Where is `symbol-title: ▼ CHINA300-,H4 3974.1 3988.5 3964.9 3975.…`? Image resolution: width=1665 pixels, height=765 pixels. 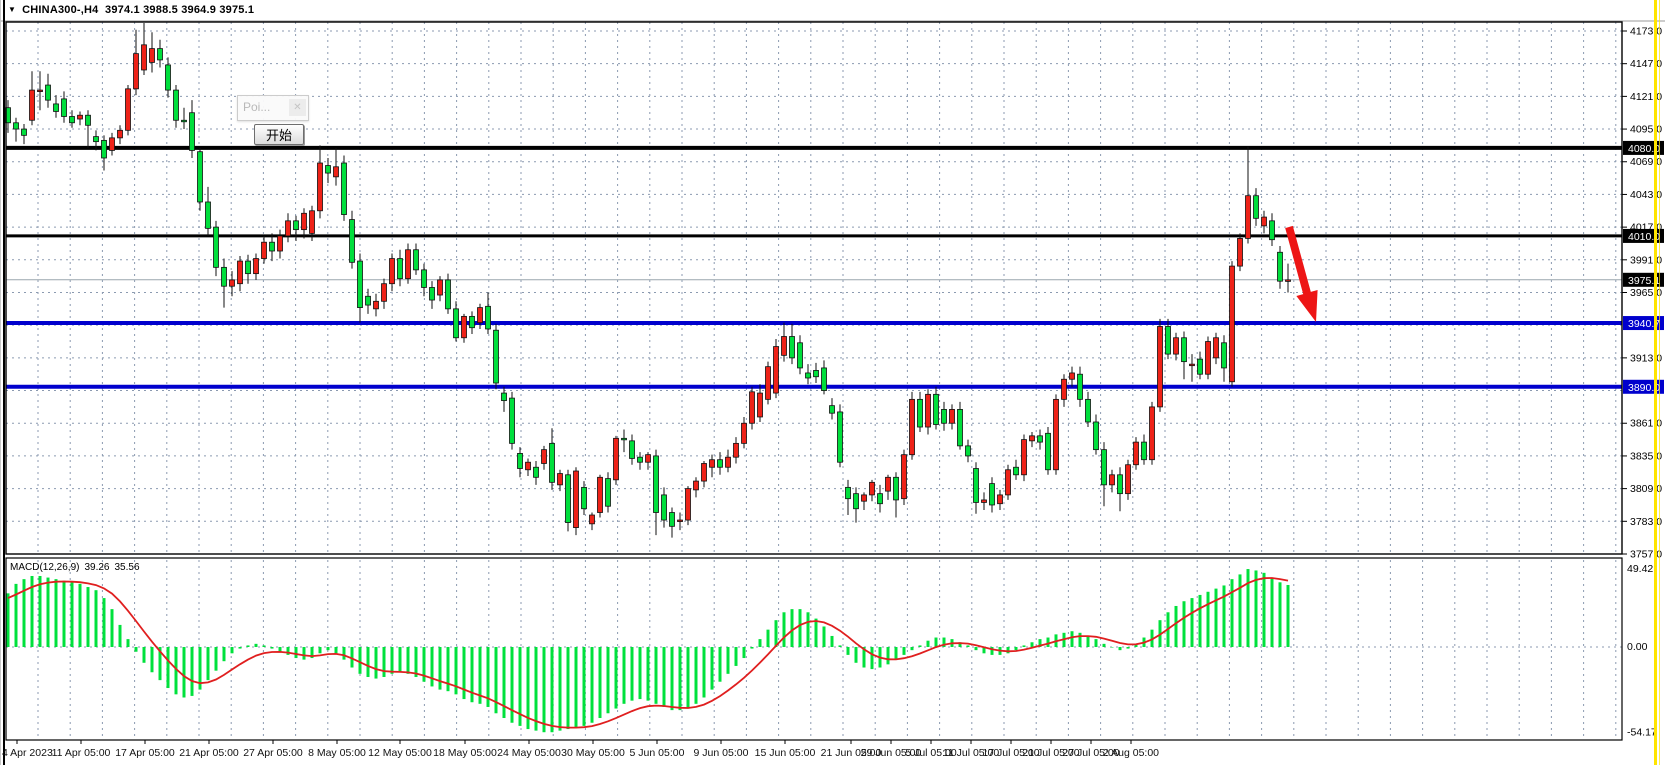
symbol-title: ▼ CHINA300-,H4 3974.1 3988.5 3964.9 3975.… is located at coordinates (131, 10).